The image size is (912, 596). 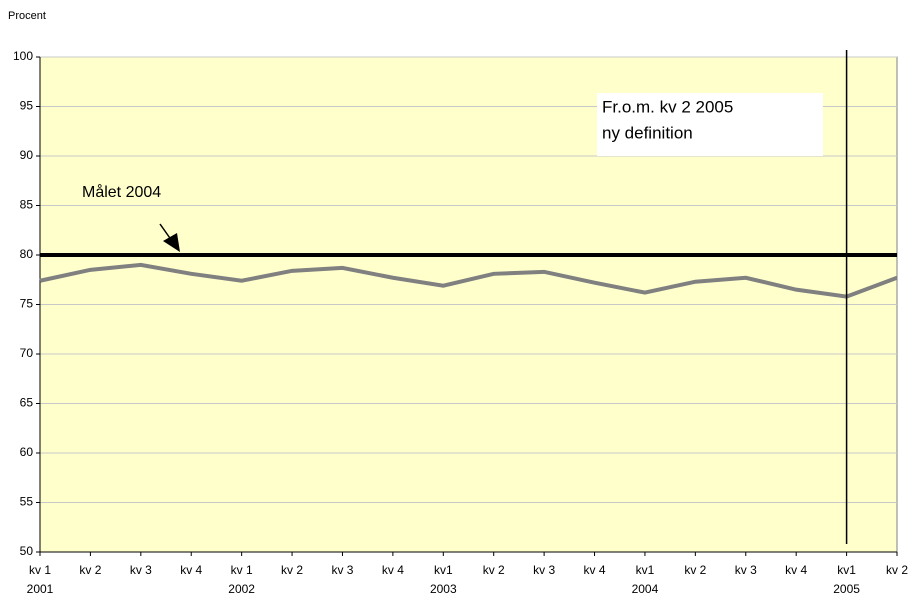 What do you see at coordinates (27, 502) in the screenshot?
I see `y-tick-label: 55` at bounding box center [27, 502].